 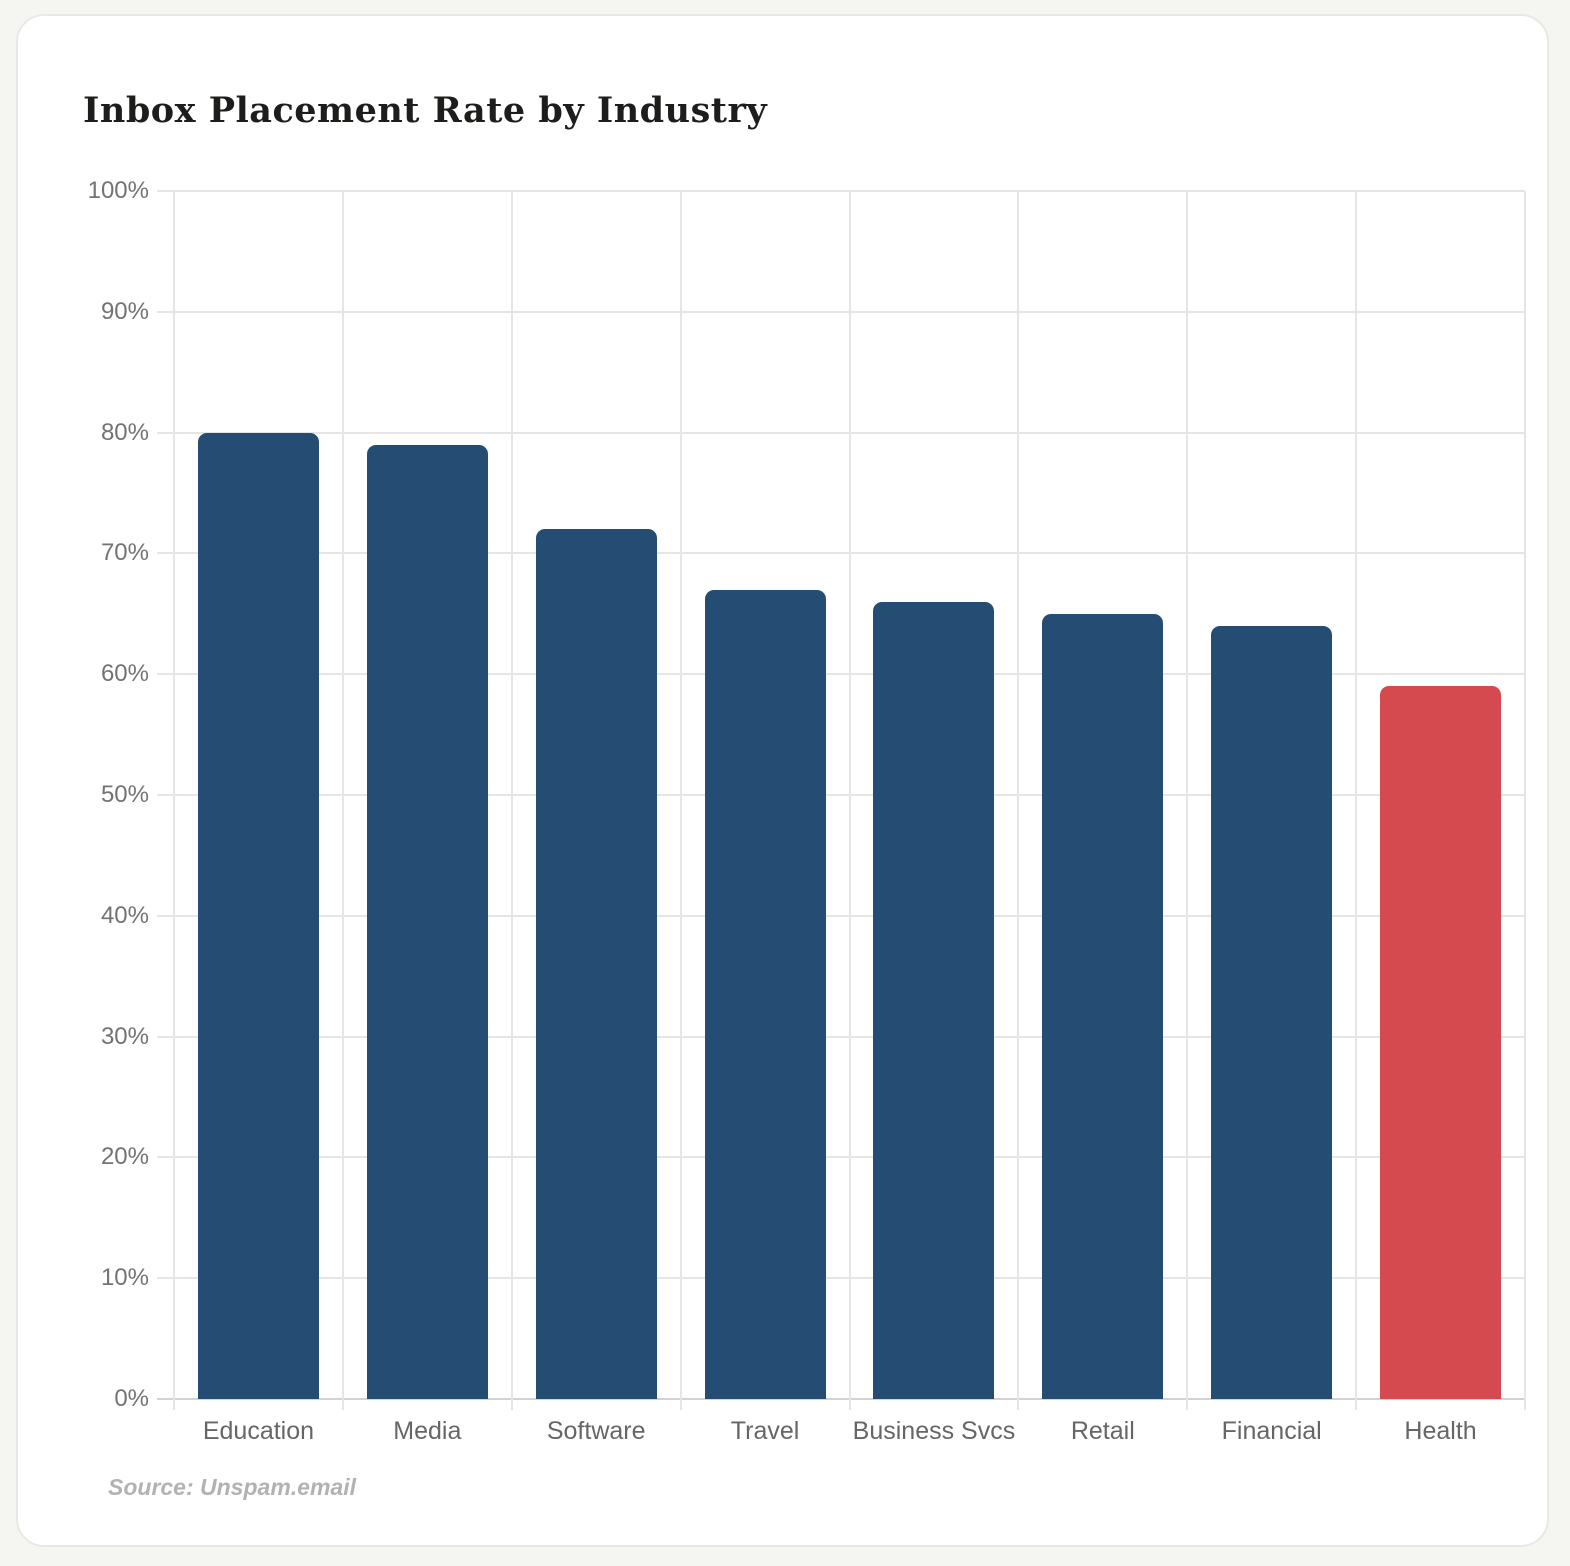 I want to click on x-axis-label-health: Health, so click(x=1440, y=1431).